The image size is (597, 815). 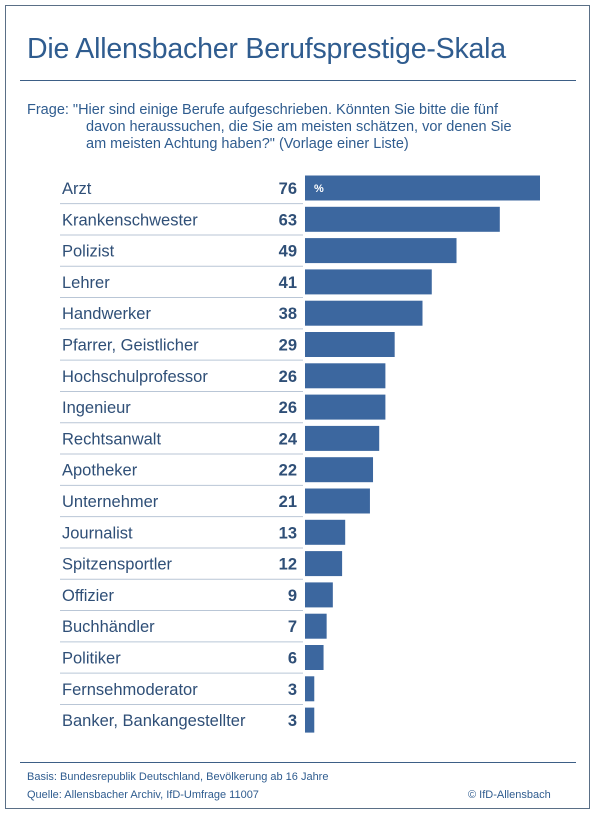 What do you see at coordinates (135, 377) in the screenshot?
I see `category-label: Hochschulprofessor` at bounding box center [135, 377].